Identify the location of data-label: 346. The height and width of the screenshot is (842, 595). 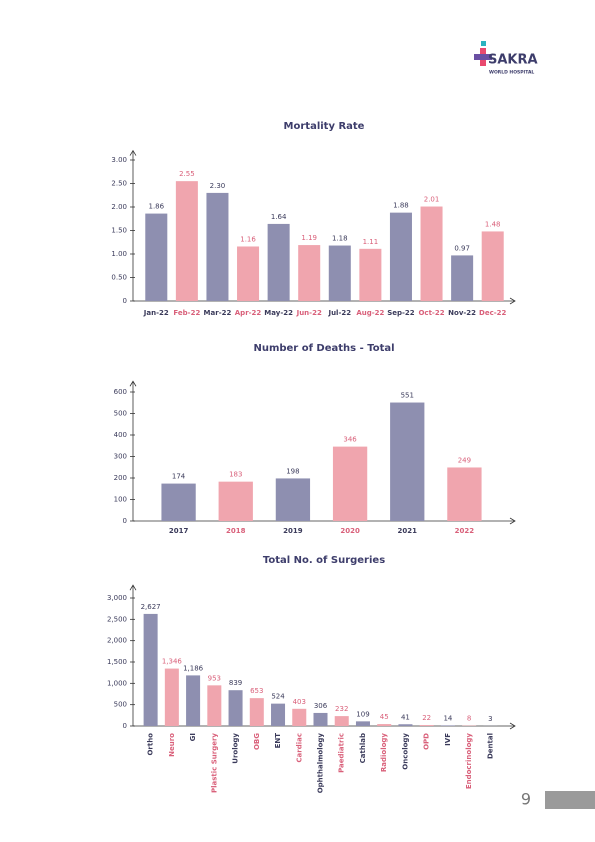
(350, 440).